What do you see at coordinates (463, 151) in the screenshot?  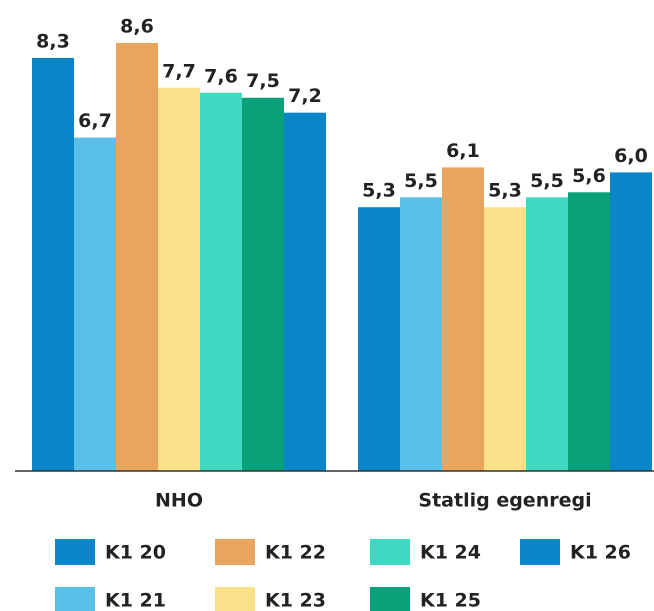 I see `data-label: 6,1` at bounding box center [463, 151].